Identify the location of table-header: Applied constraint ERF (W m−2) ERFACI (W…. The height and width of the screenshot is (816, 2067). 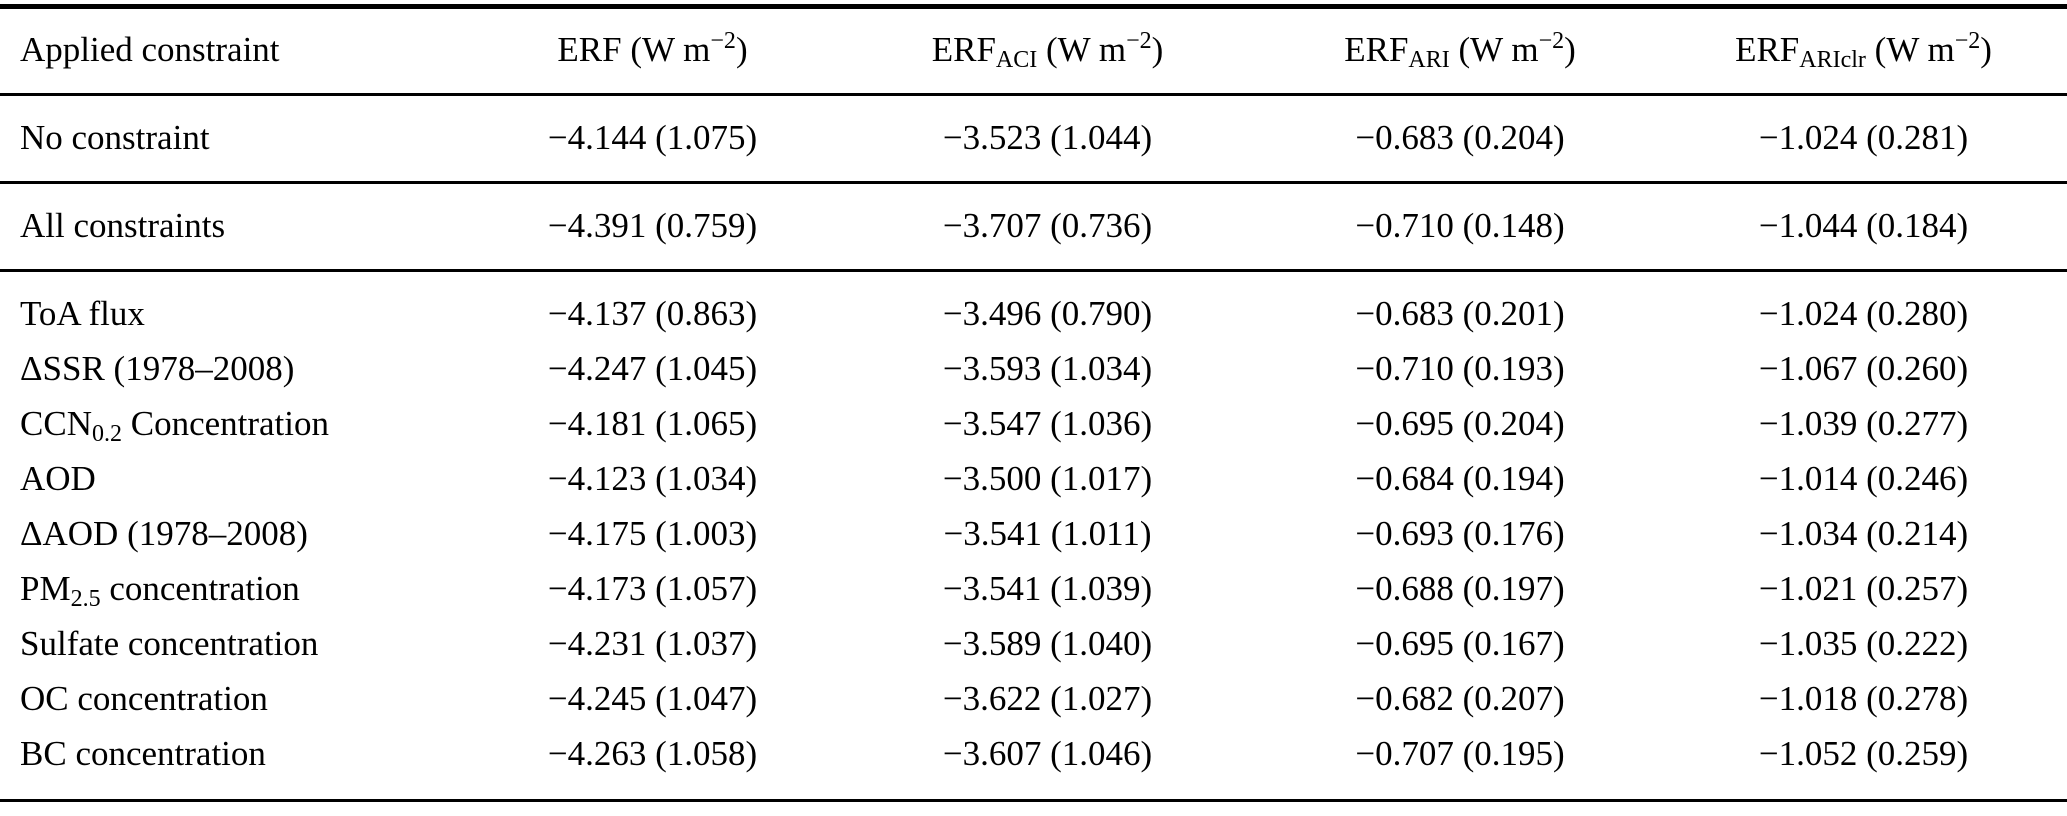
(1033, 50).